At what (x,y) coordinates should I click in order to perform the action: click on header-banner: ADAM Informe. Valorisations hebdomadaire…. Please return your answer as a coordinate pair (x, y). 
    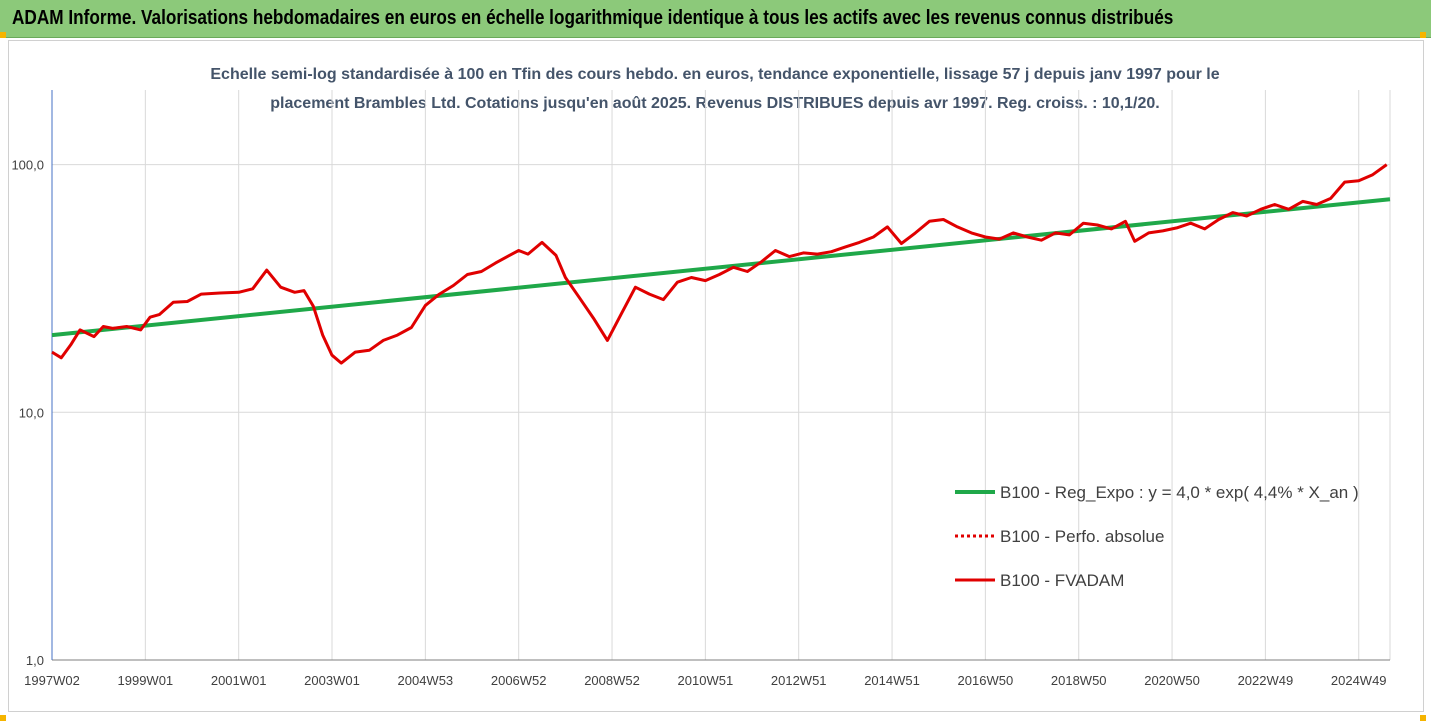
    Looking at the image, I should click on (715, 19).